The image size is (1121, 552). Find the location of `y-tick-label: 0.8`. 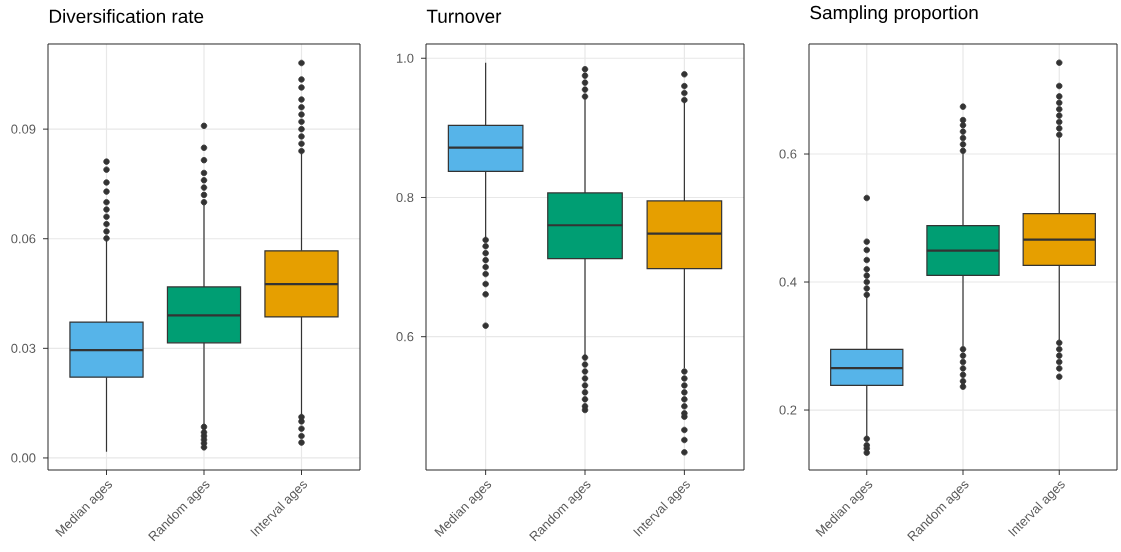

y-tick-label: 0.8 is located at coordinates (405, 197).